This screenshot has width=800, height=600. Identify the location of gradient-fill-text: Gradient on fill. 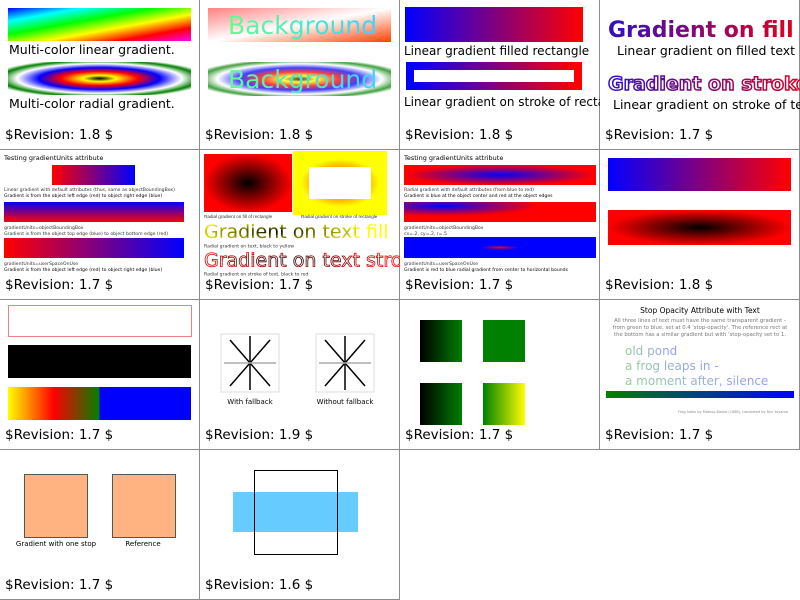
(701, 30).